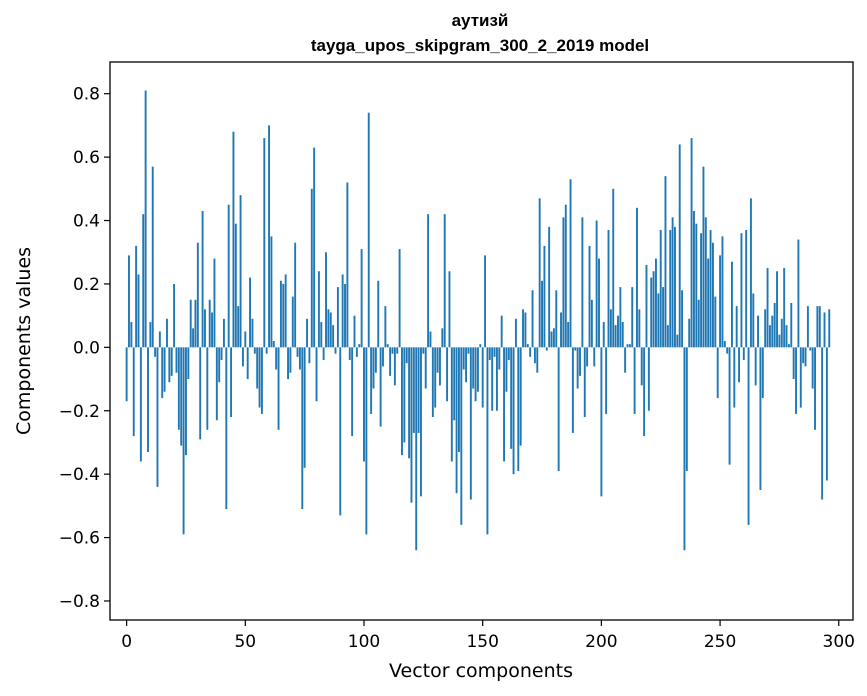 This screenshot has height=696, width=867. I want to click on x-tick-label: 200, so click(601, 642).